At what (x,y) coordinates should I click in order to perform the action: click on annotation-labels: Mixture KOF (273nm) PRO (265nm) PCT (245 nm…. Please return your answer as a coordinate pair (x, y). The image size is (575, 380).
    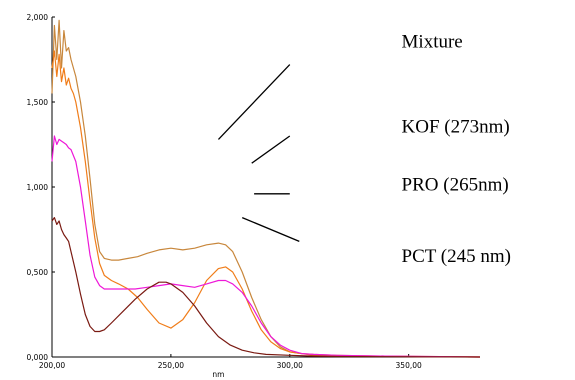
    Looking at the image, I should click on (456, 149).